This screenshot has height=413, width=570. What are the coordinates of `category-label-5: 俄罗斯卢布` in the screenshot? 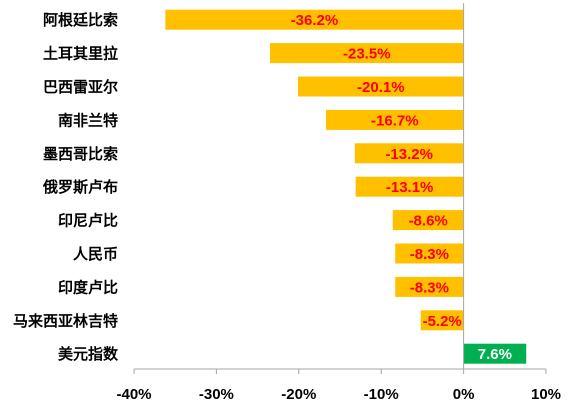 It's located at (80, 187).